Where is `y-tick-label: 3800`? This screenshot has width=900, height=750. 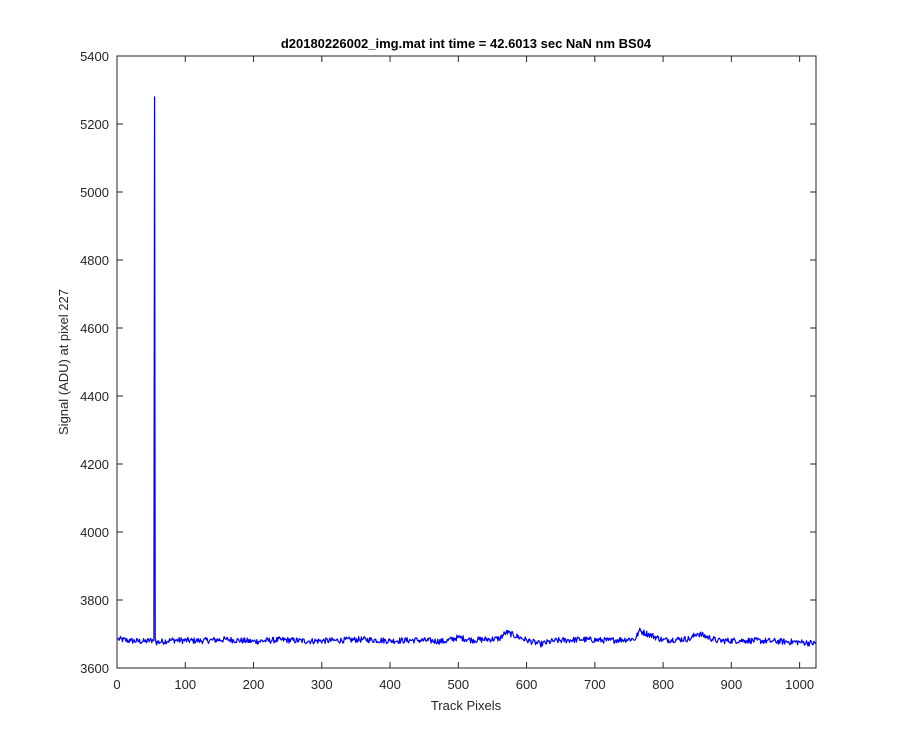
y-tick-label: 3800 is located at coordinates (94, 600).